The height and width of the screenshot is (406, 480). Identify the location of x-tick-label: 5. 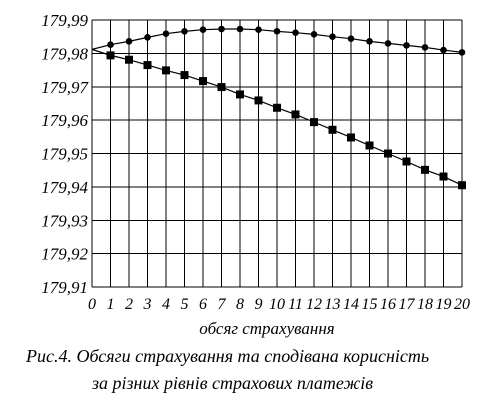
(185, 304).